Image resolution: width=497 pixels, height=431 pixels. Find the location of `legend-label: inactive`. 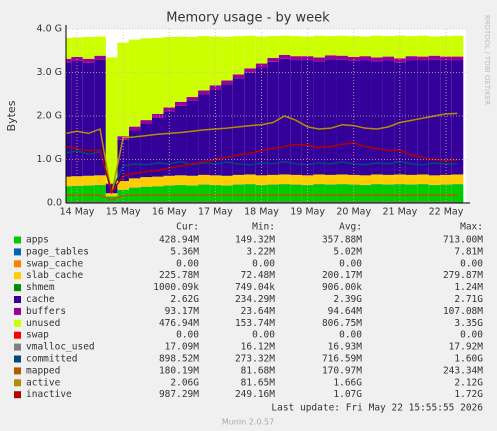

legend-label: inactive is located at coordinates (49, 394).